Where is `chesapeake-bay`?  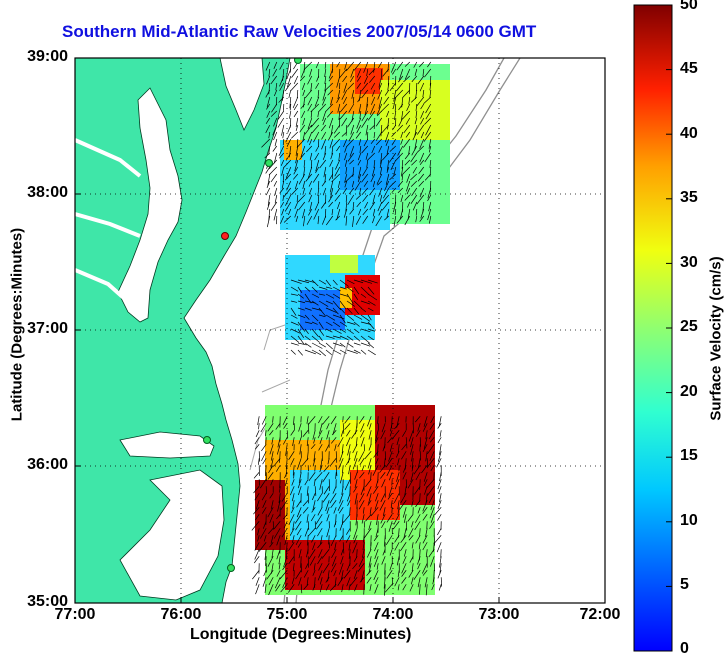 chesapeake-bay is located at coordinates (150, 205).